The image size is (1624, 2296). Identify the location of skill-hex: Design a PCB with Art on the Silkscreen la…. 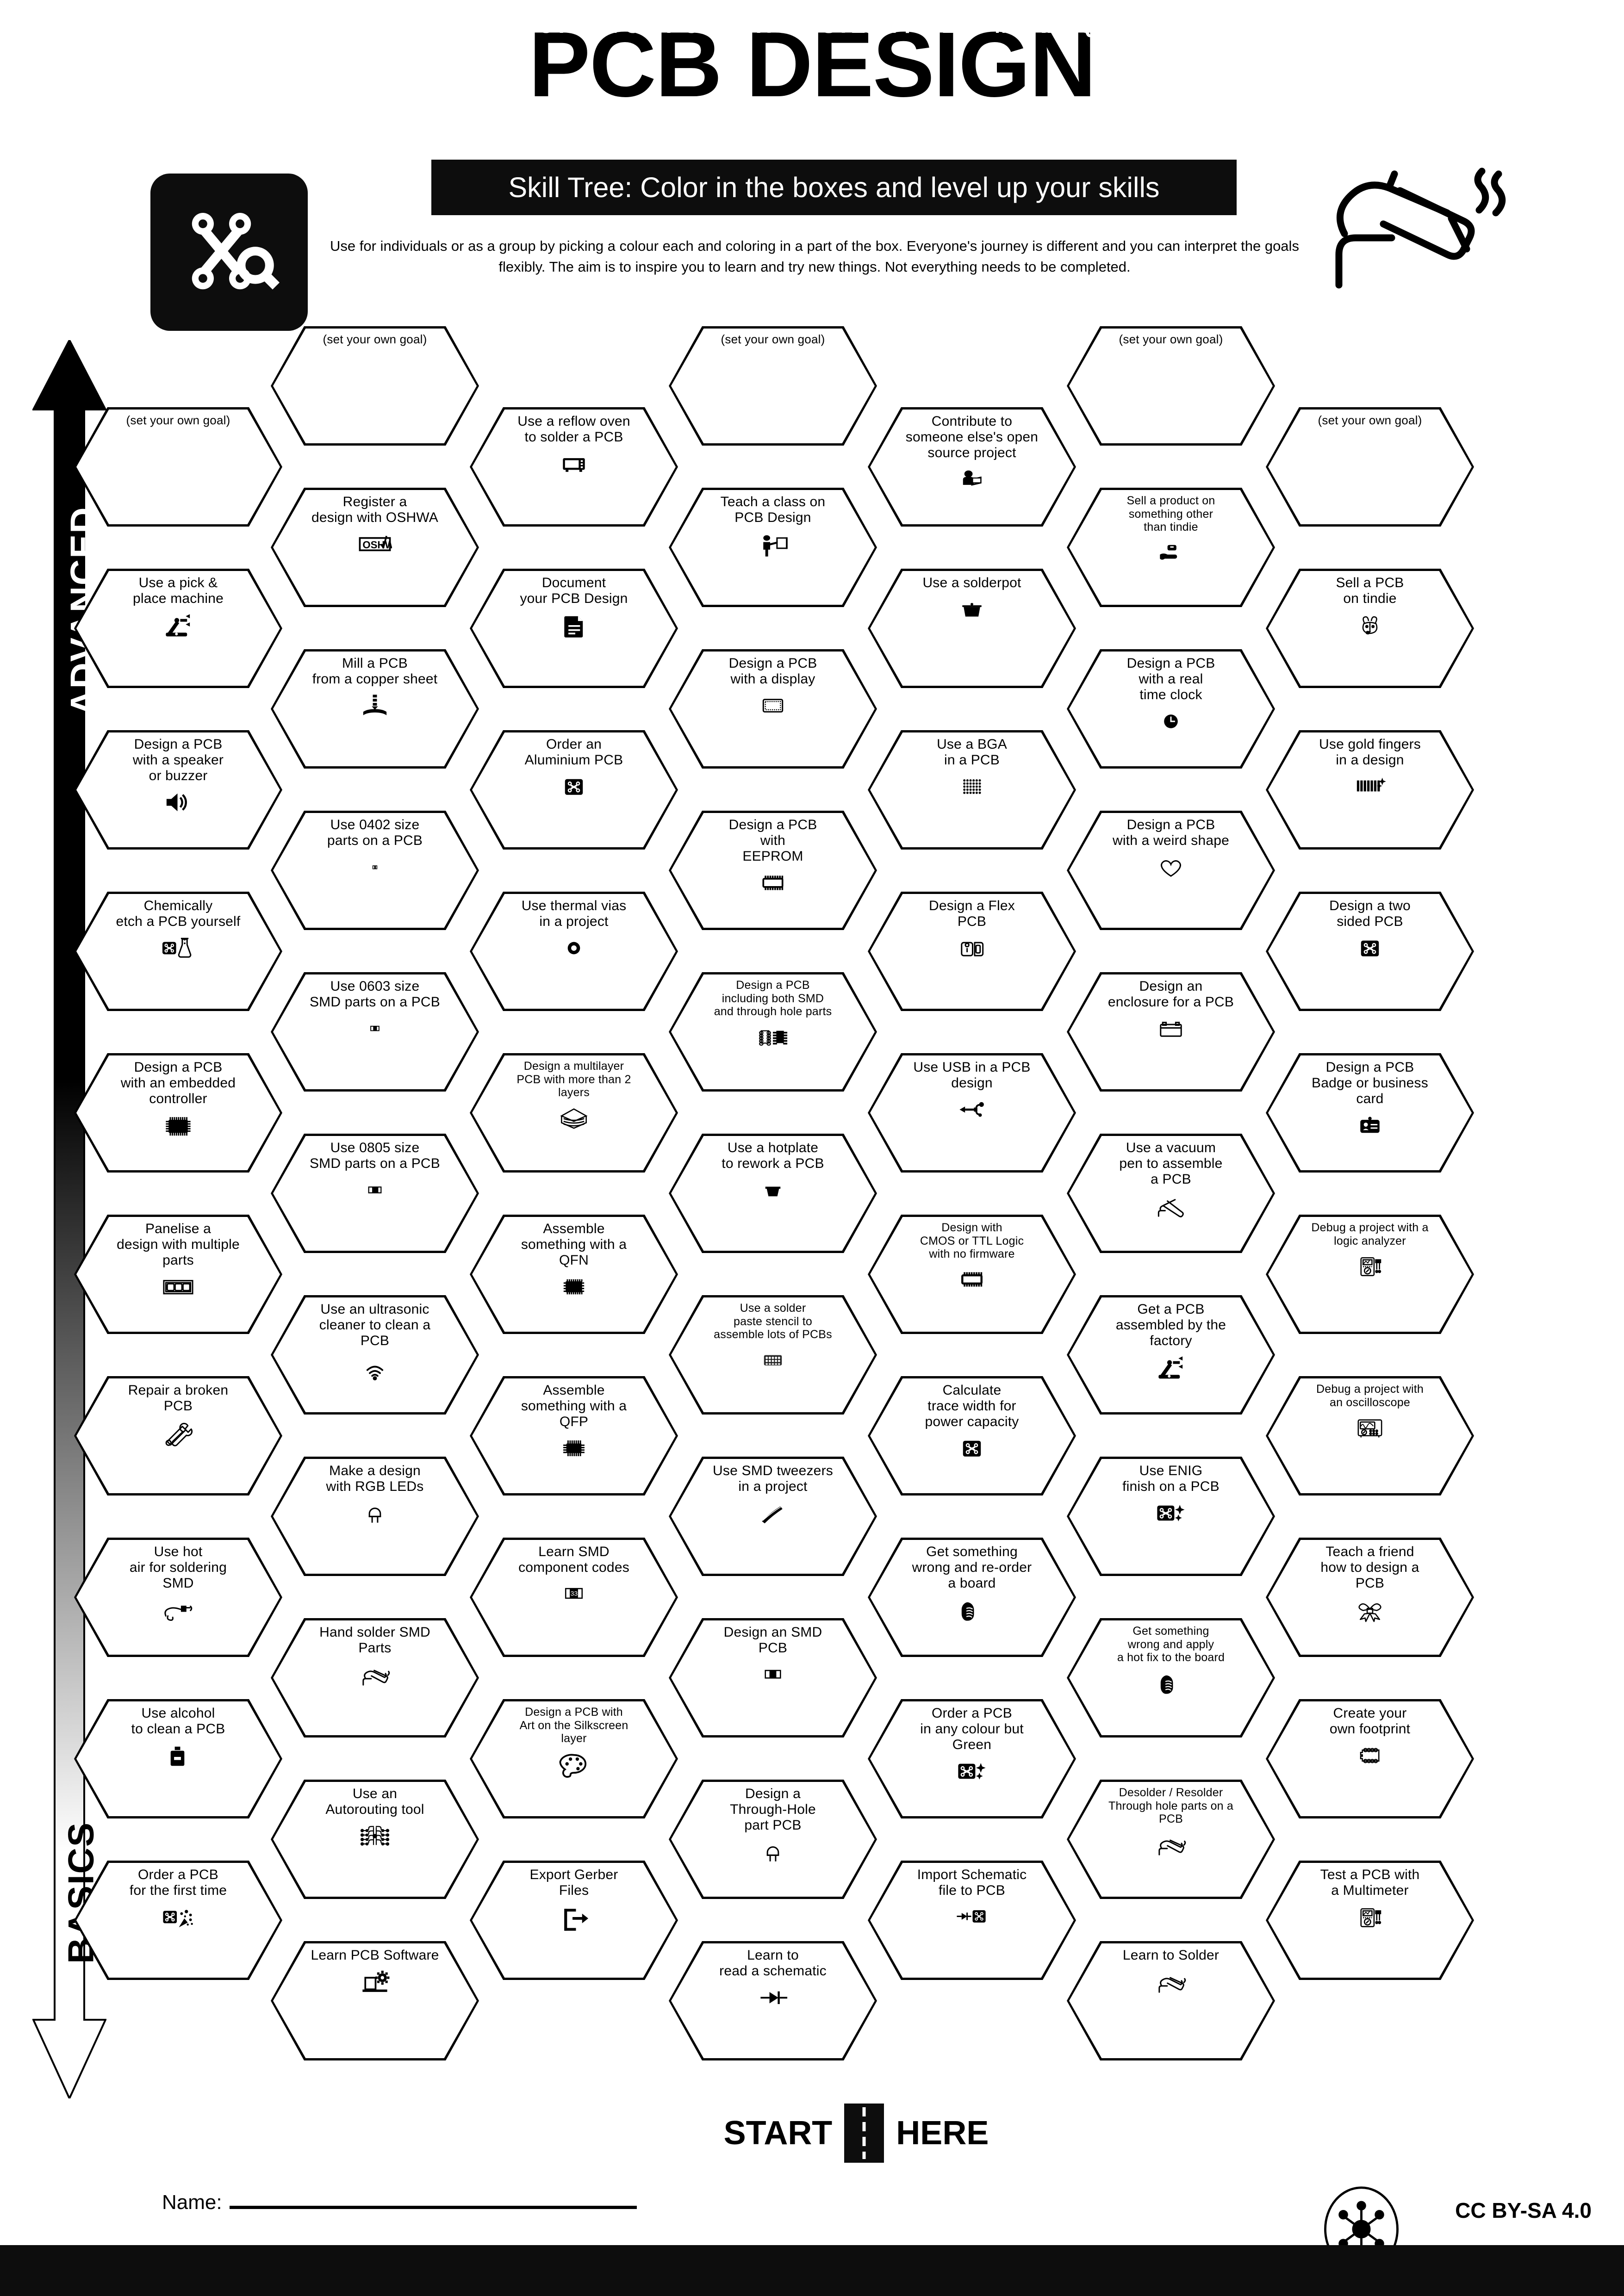
(574, 1759).